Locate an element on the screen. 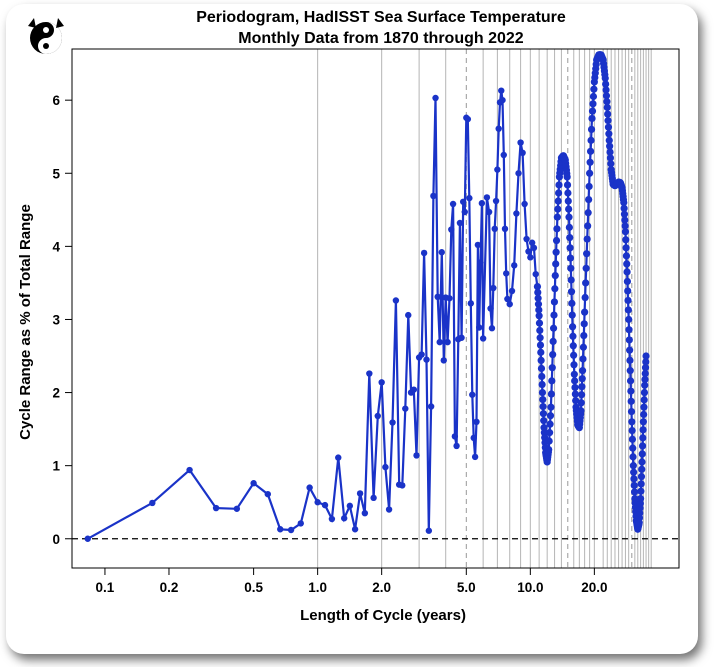 This screenshot has height=667, width=727. y-tick-label: 6 is located at coordinates (56, 100).